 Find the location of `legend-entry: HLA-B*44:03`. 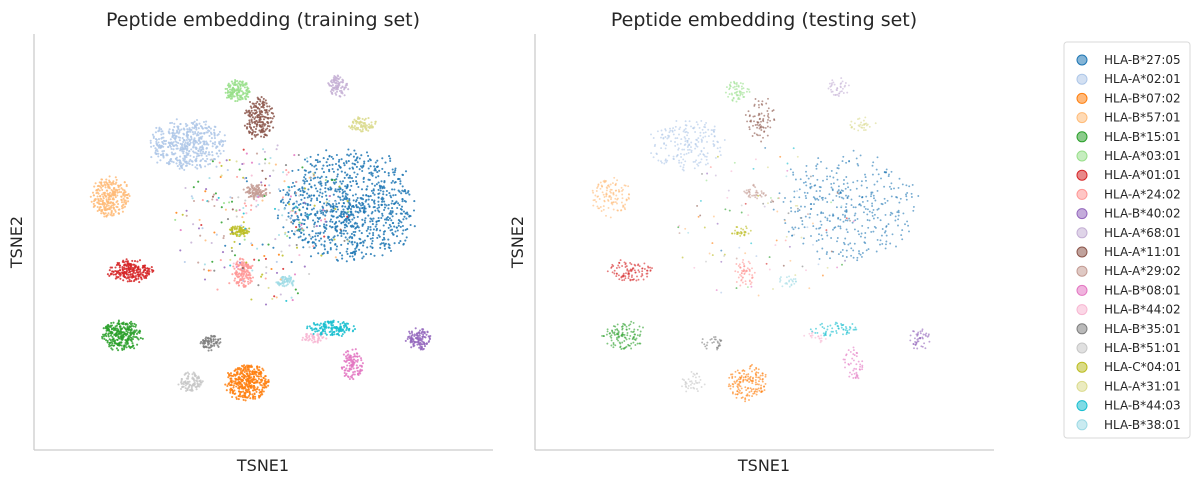

legend-entry: HLA-B*44:03 is located at coordinates (1128, 406).